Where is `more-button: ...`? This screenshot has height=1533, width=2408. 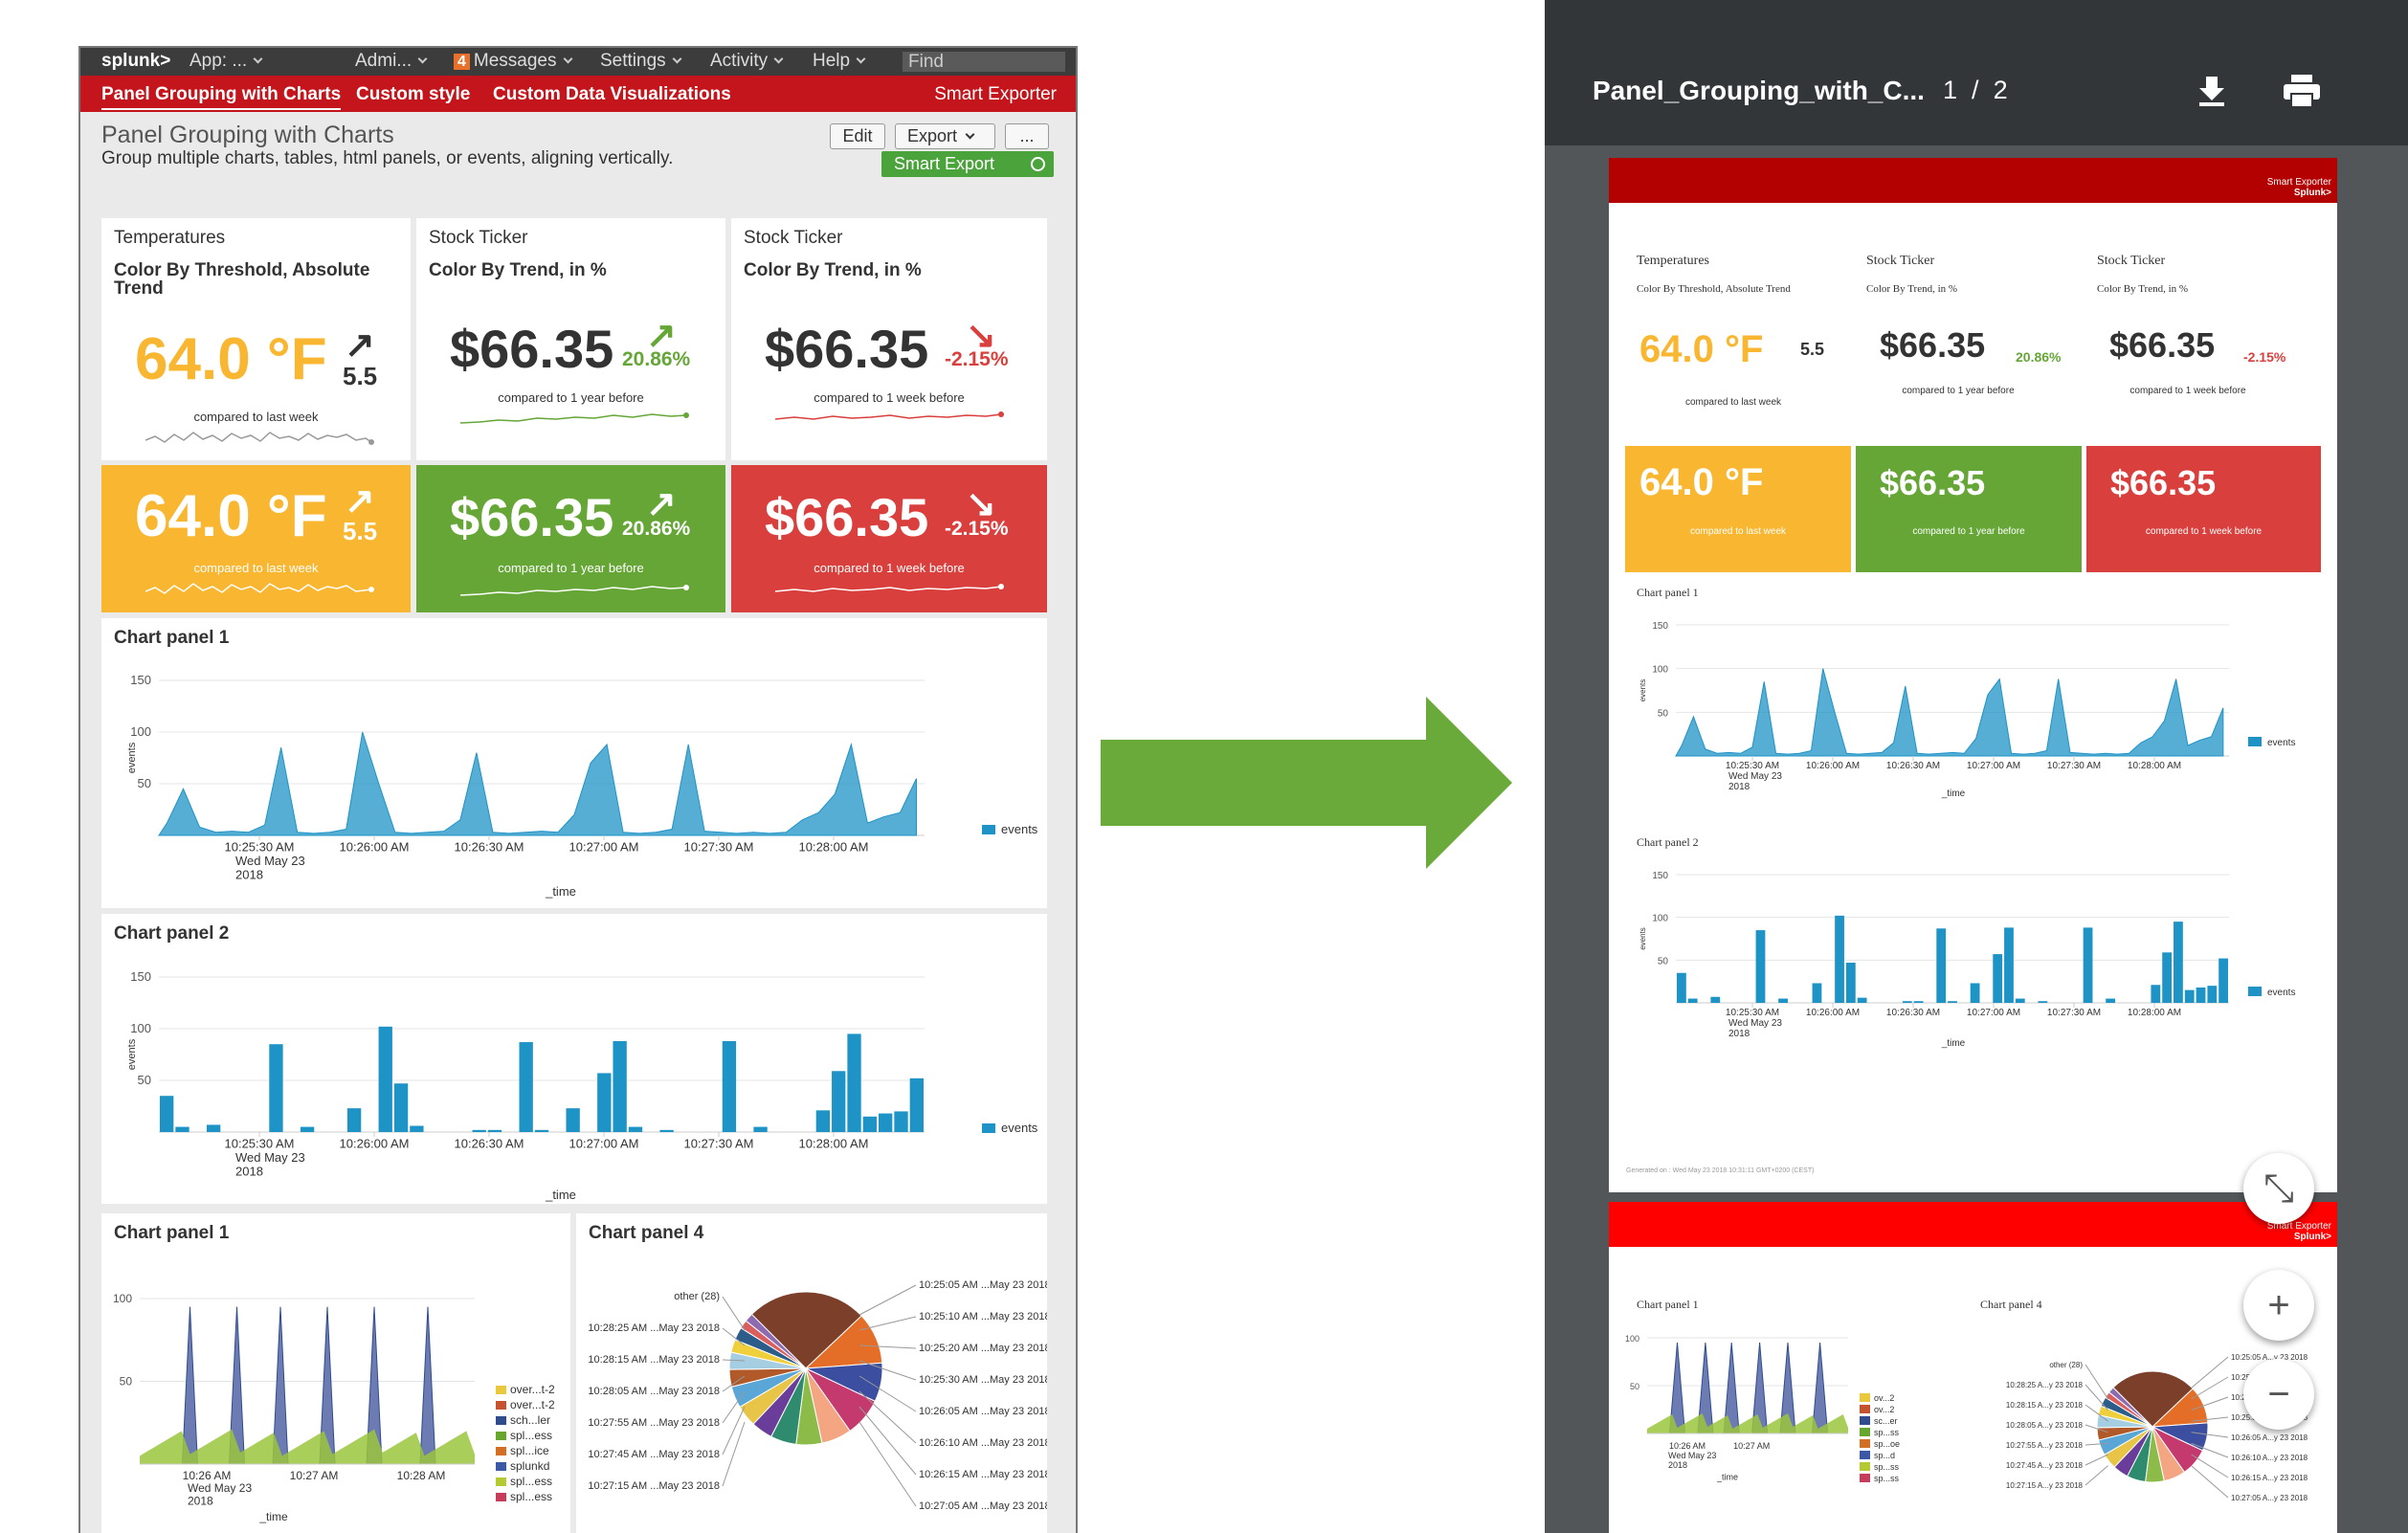
more-button: ... is located at coordinates (1027, 136).